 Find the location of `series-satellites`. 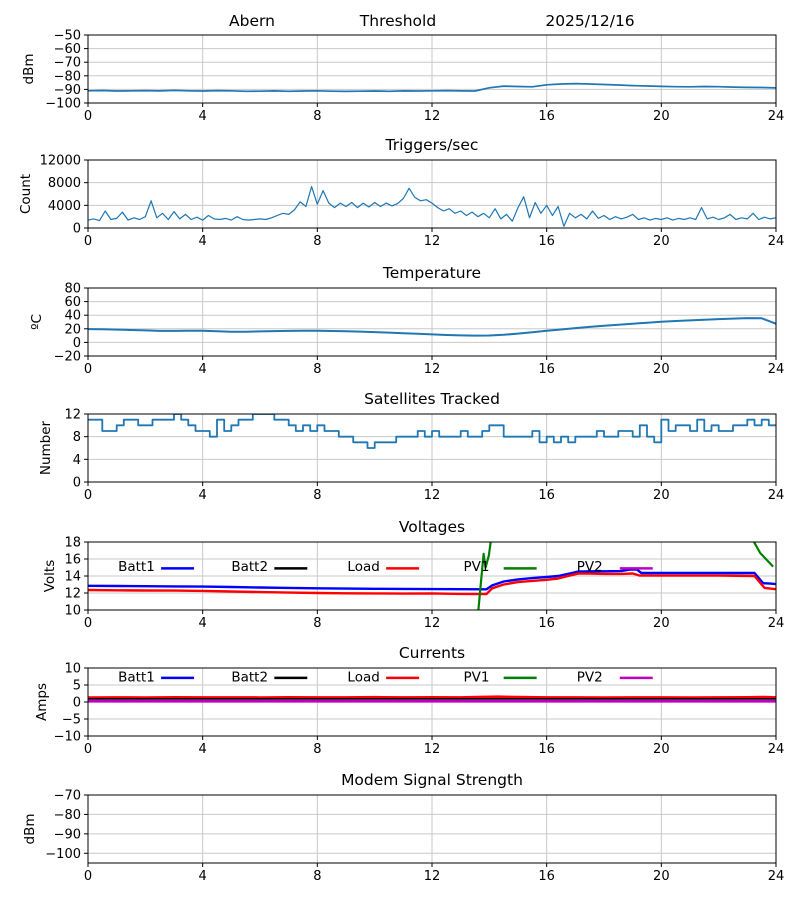

series-satellites is located at coordinates (432, 431).